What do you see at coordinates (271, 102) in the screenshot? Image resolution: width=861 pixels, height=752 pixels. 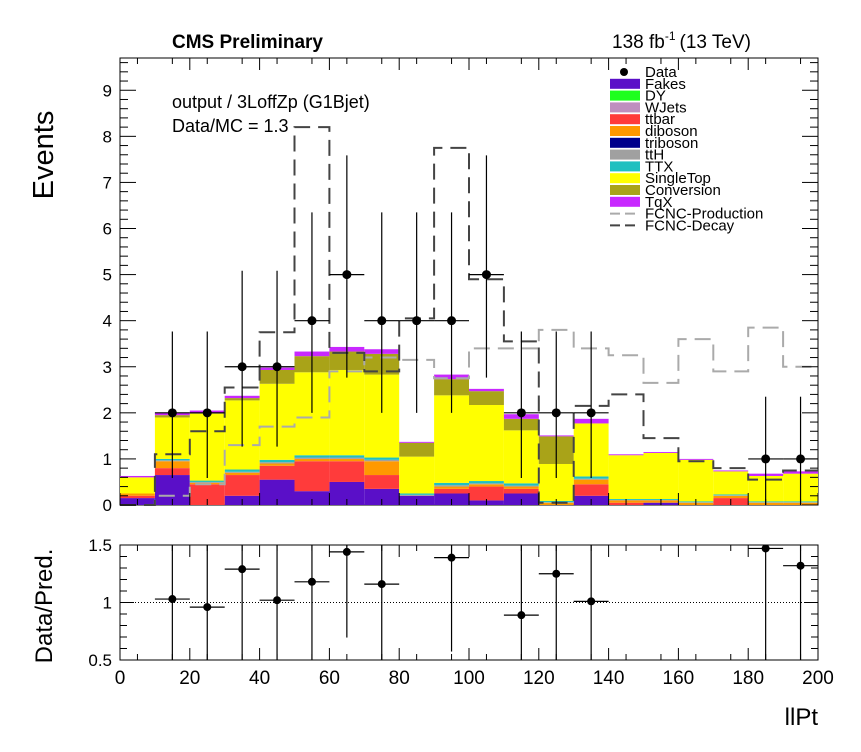 I see `region-label: output / 3LoffZp (G1Bjet)` at bounding box center [271, 102].